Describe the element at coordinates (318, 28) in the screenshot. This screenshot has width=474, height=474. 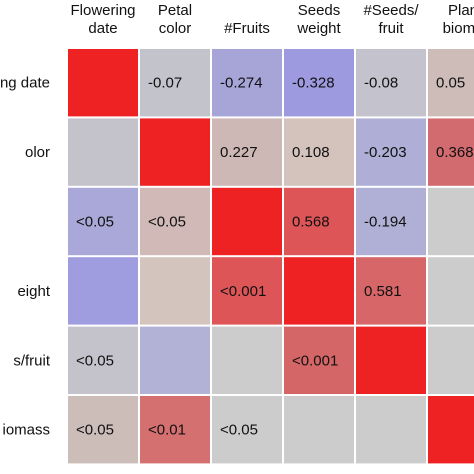
I see `column-label-3-line-1: weight` at that location.